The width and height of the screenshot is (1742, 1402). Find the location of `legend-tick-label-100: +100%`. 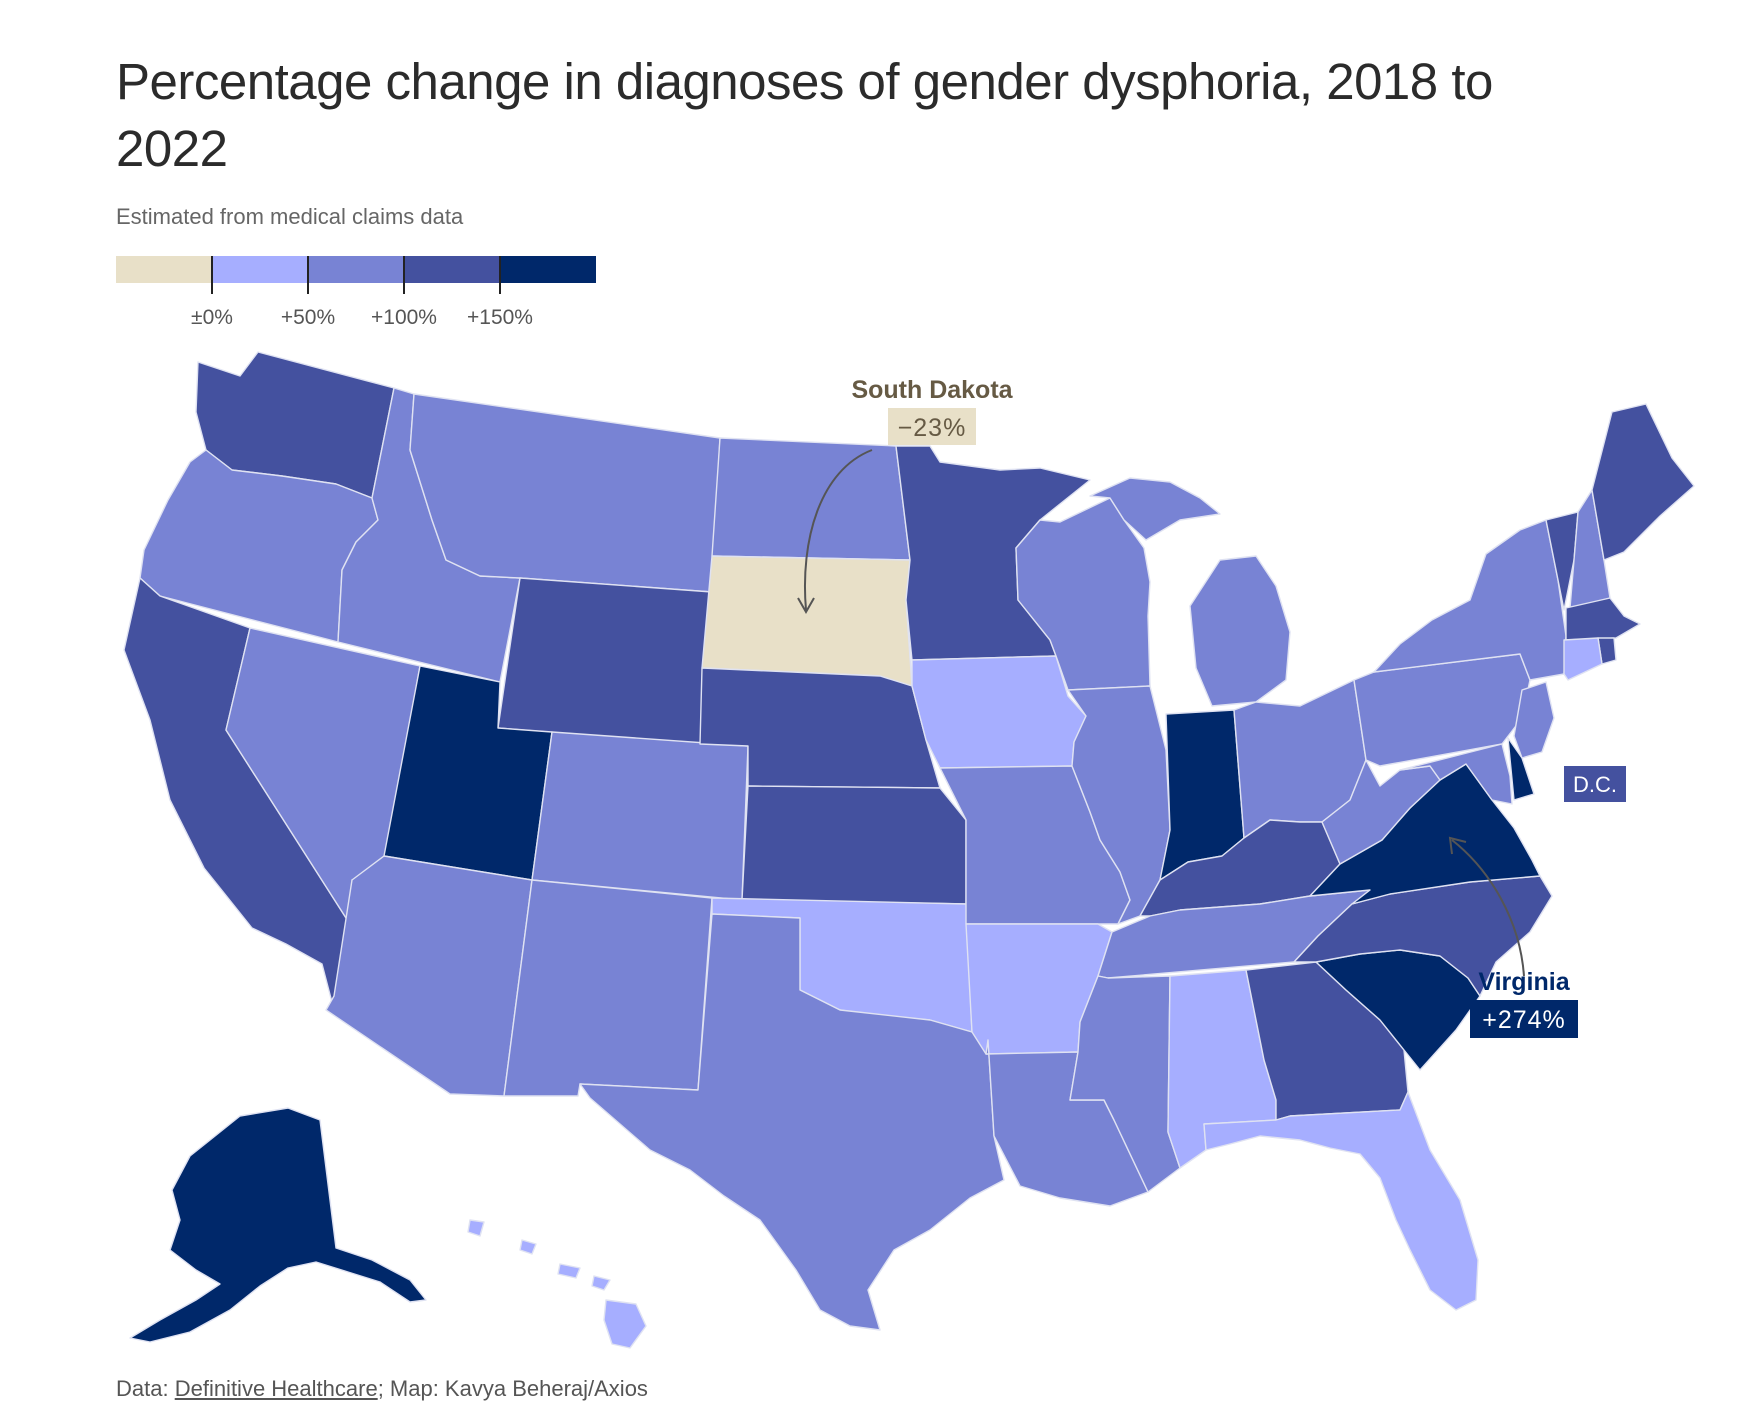

legend-tick-label-100: +100% is located at coordinates (404, 317).